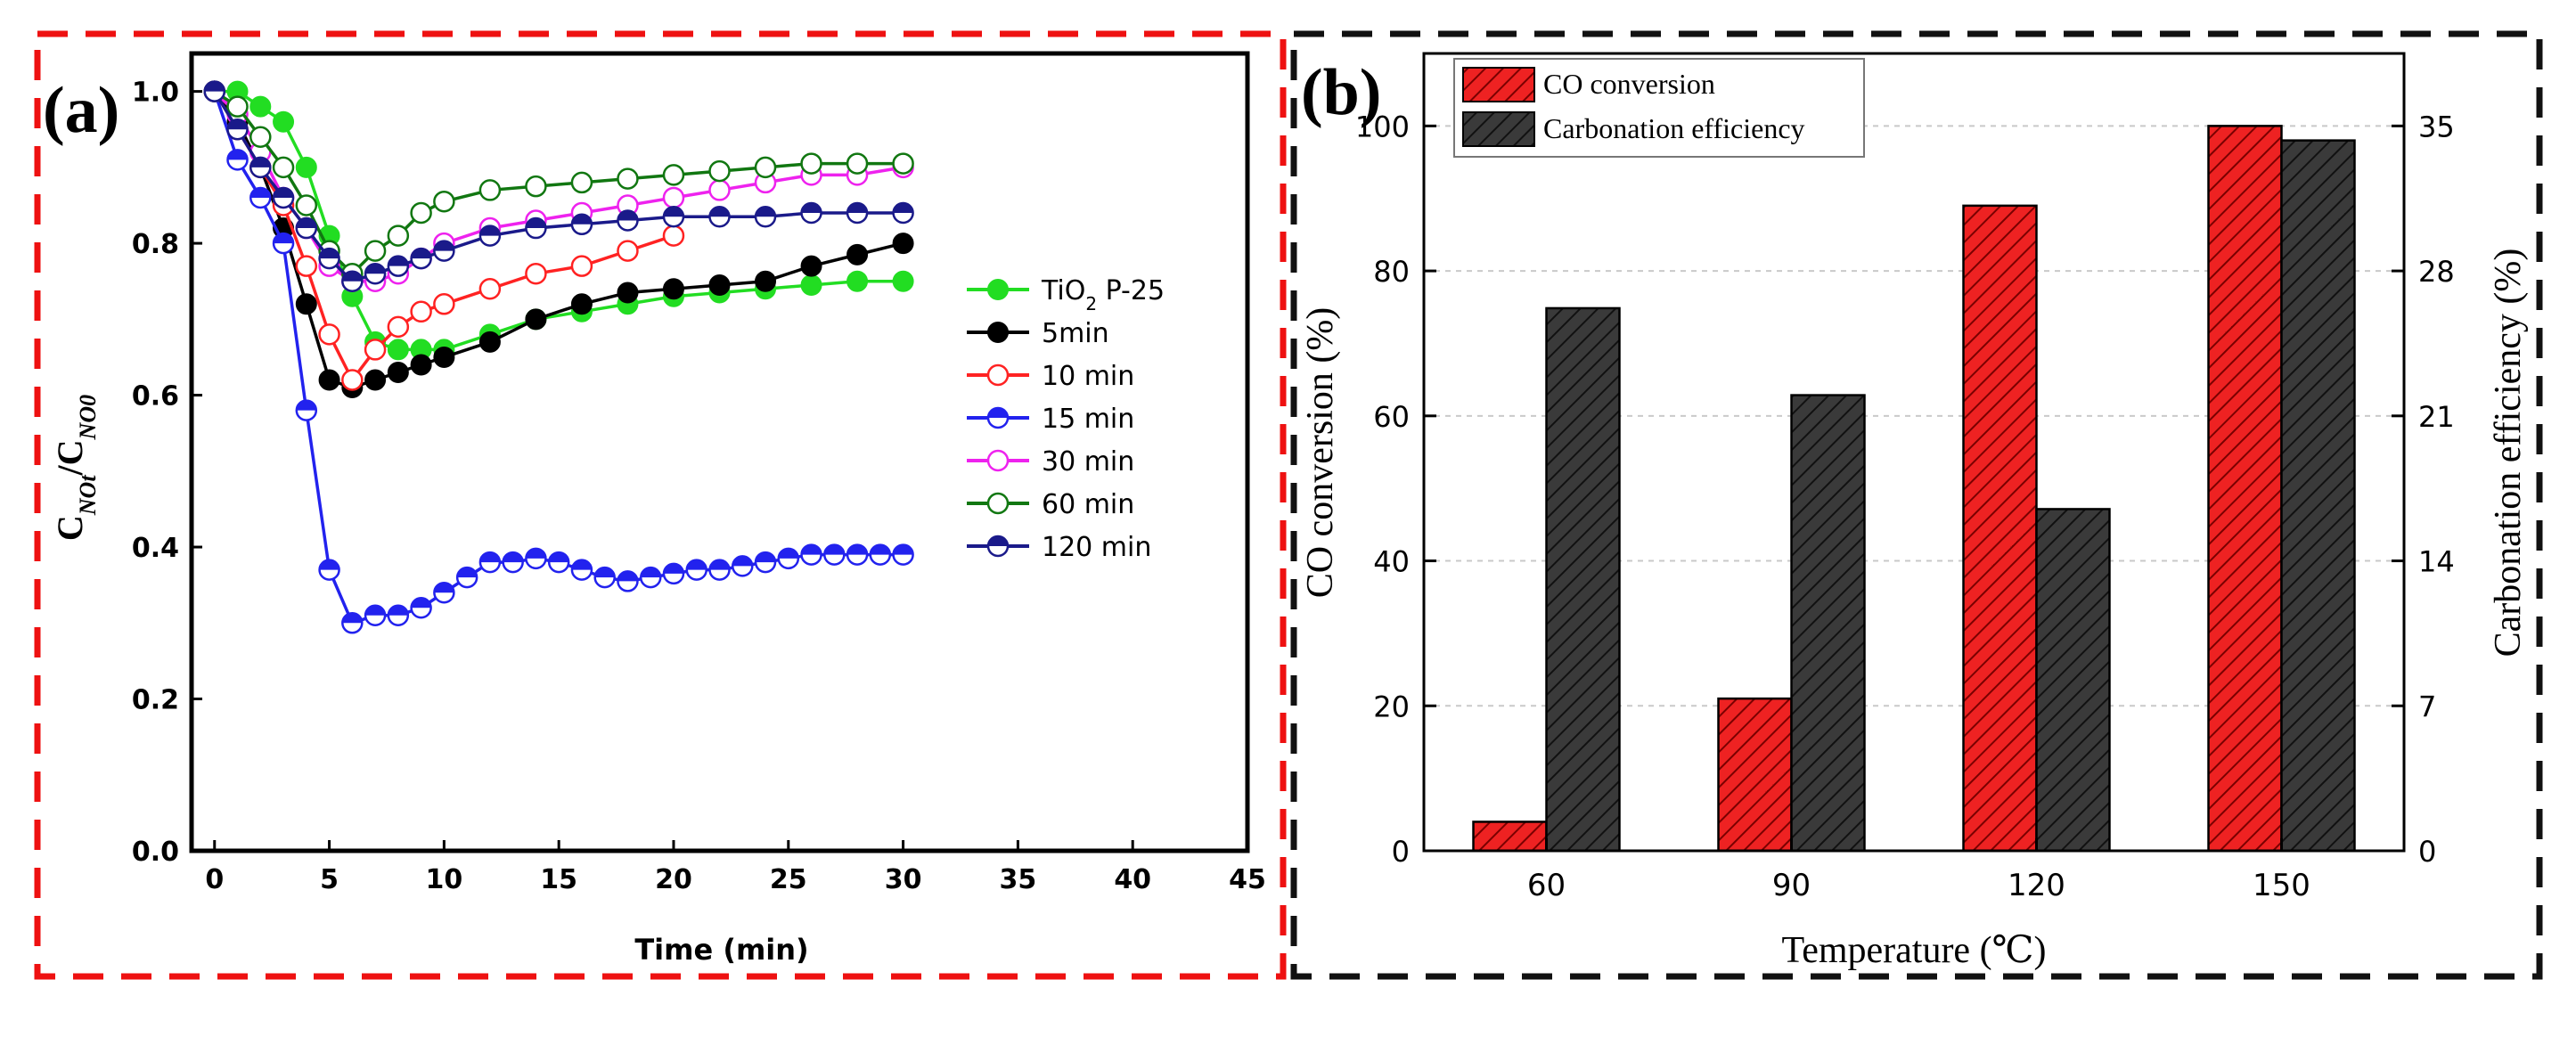  I want to click on y-tick-label: 0, so click(1401, 852).